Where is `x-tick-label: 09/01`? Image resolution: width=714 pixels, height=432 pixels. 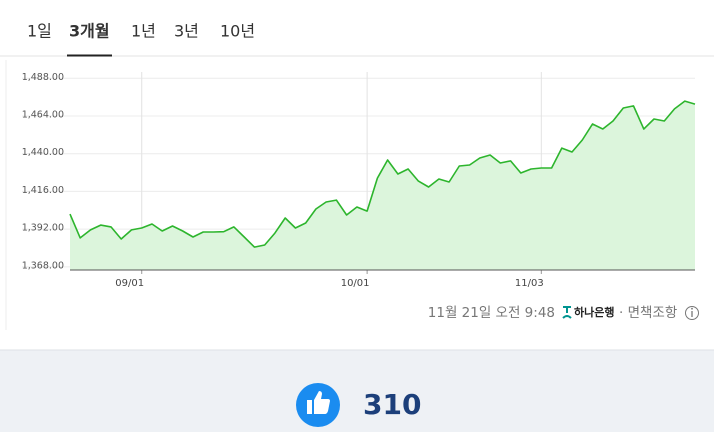
x-tick-label: 09/01 is located at coordinates (129, 283).